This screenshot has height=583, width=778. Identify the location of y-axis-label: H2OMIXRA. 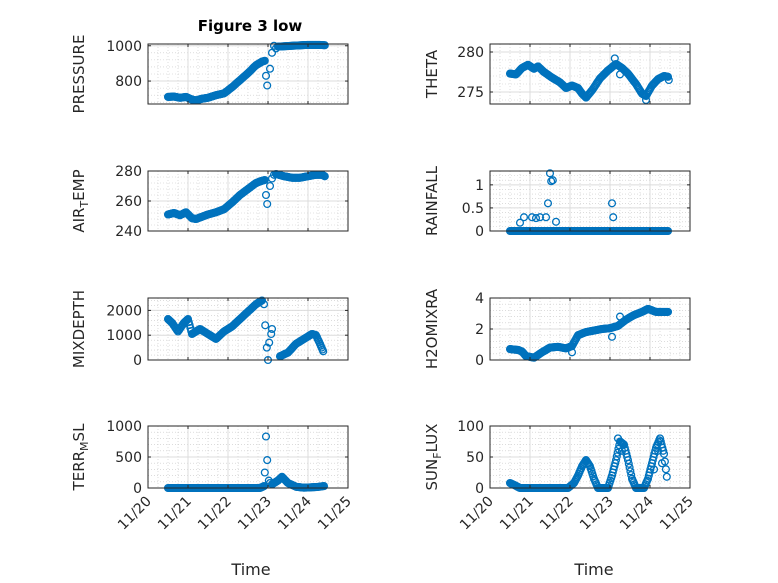
(432, 328).